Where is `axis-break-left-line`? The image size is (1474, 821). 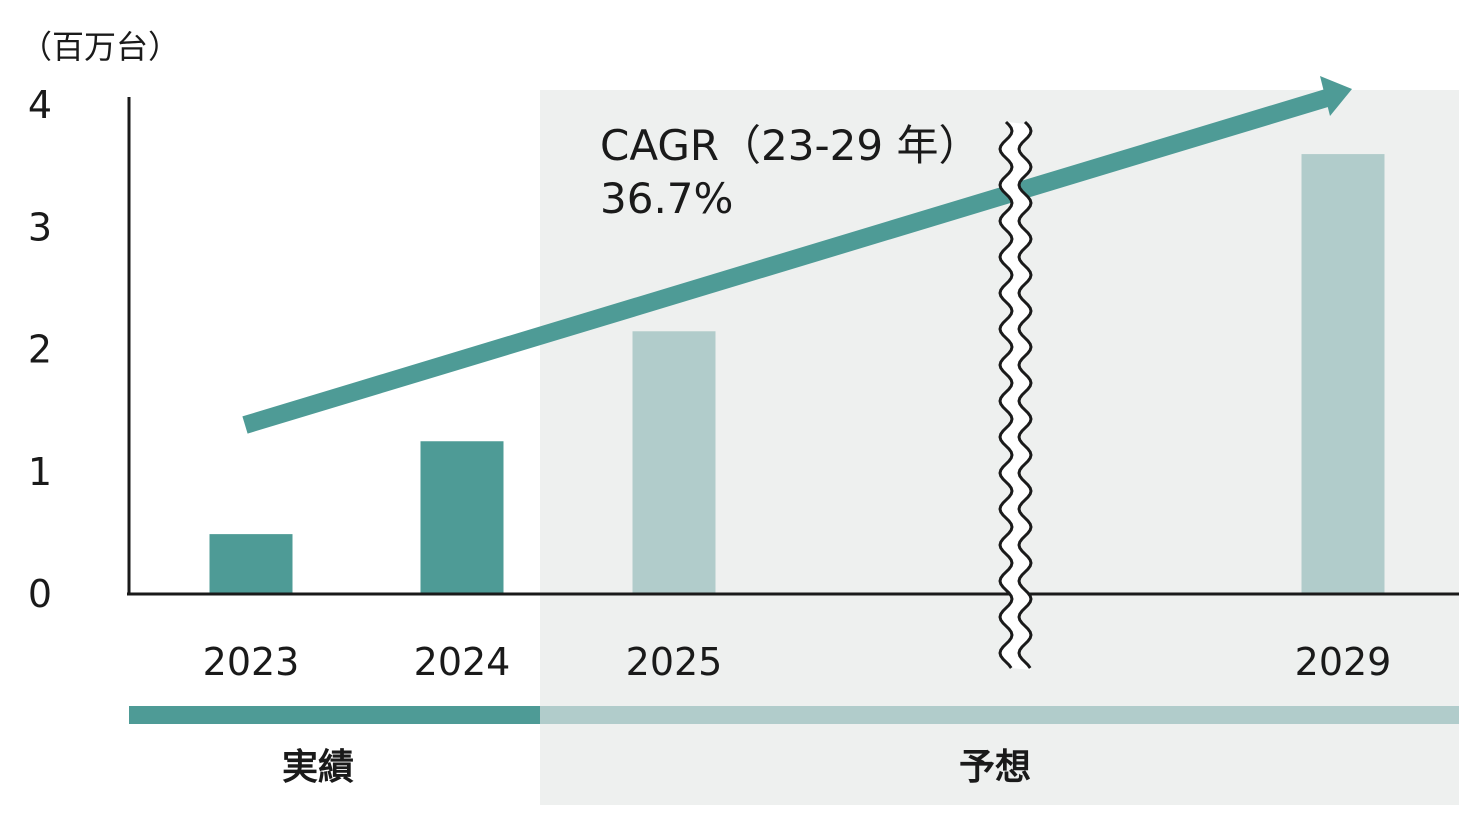
axis-break-left-line is located at coordinates (1006, 394).